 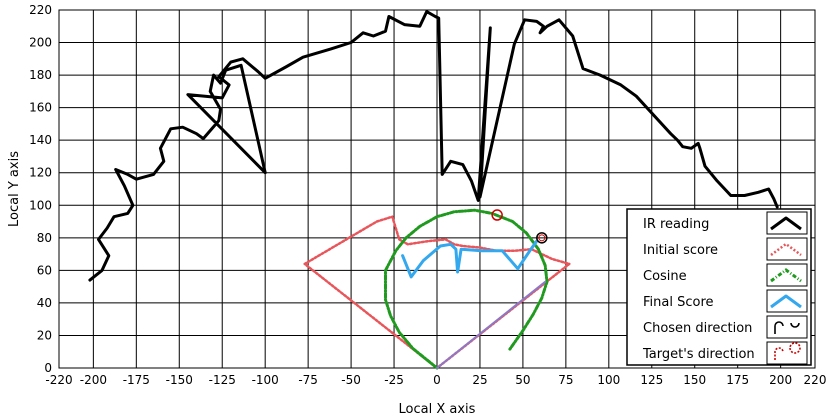 I want to click on x-tick-label: 200, so click(x=780, y=380).